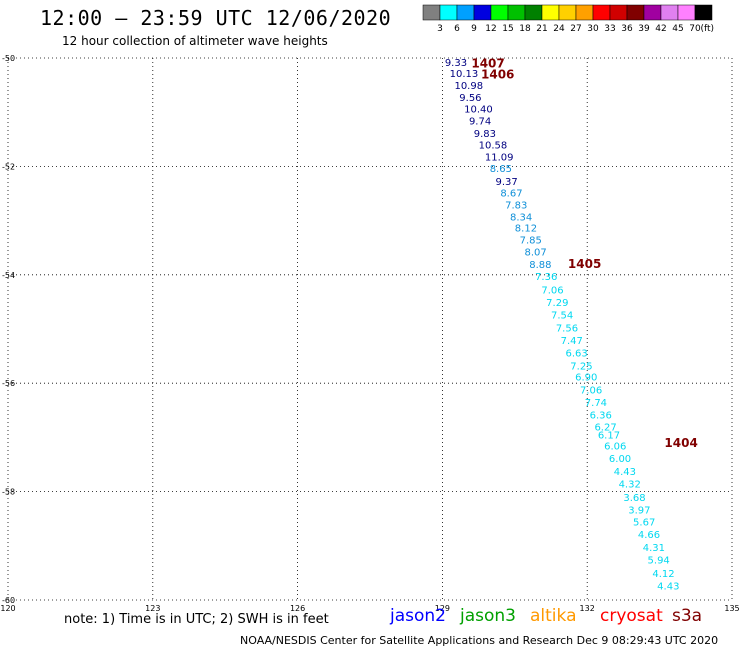  I want to click on wave-height-point: 10.98, so click(468, 86).